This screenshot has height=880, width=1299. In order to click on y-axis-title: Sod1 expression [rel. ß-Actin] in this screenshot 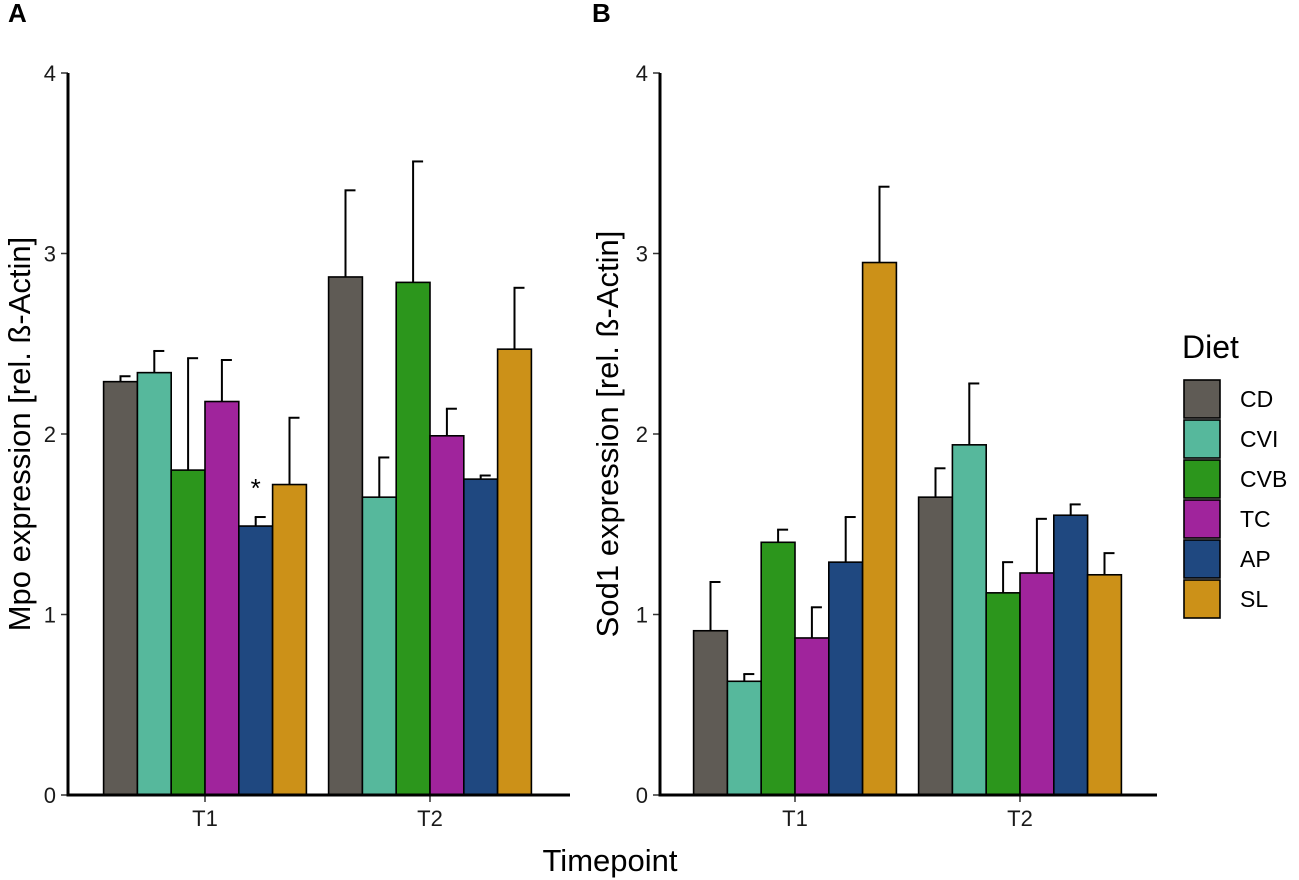, I will do `click(607, 434)`.